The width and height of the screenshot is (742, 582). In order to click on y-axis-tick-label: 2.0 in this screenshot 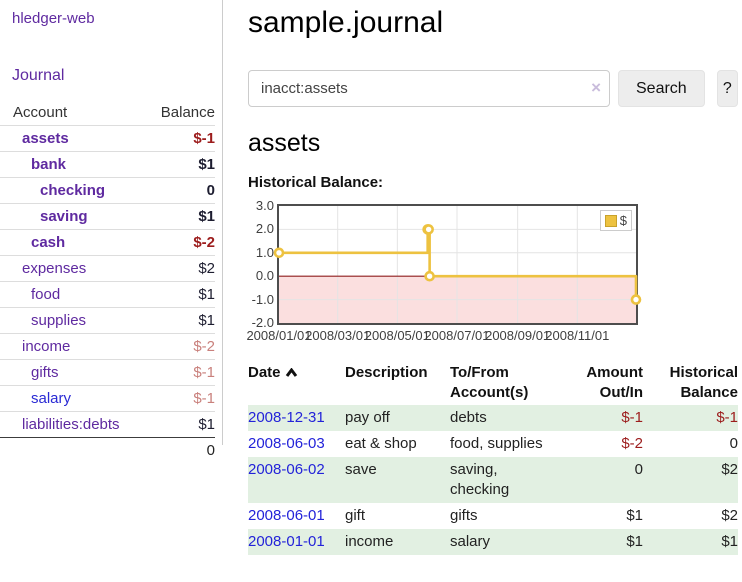, I will do `click(264, 229)`.